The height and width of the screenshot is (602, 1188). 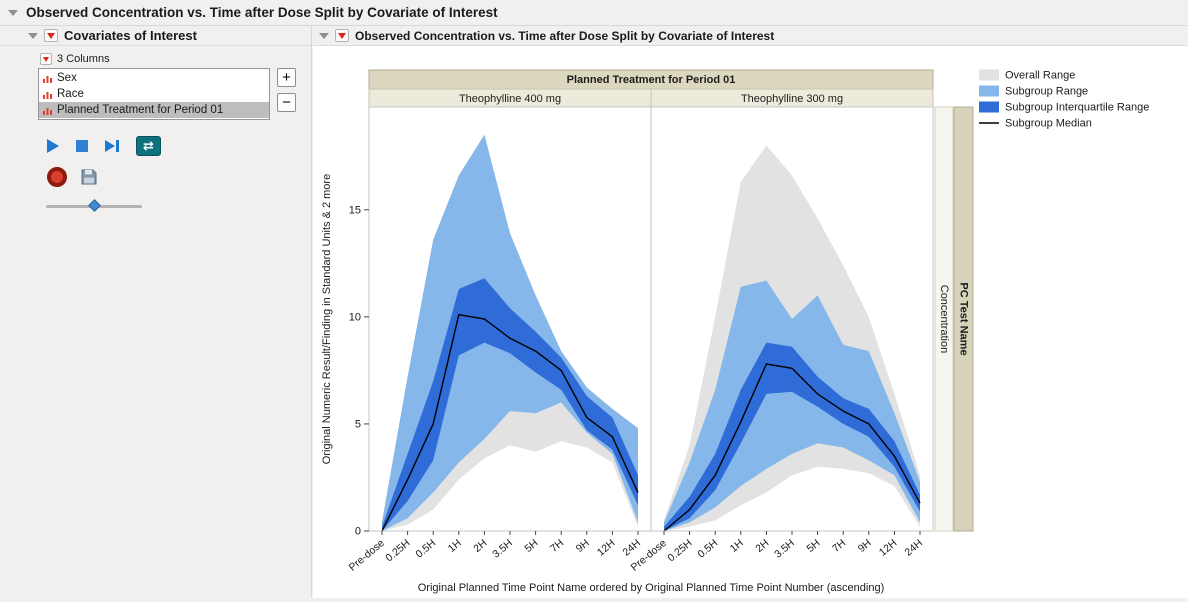 I want to click on record-button, so click(x=57, y=177).